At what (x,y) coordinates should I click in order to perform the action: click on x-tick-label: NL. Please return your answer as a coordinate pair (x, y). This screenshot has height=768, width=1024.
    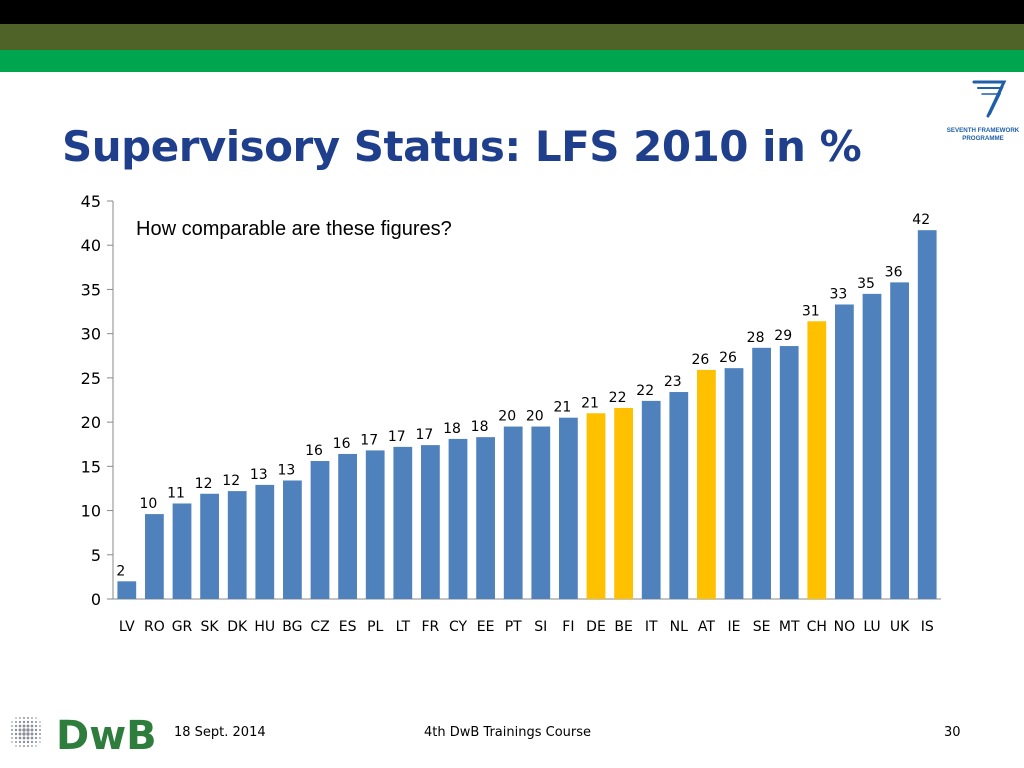
    Looking at the image, I should click on (679, 627).